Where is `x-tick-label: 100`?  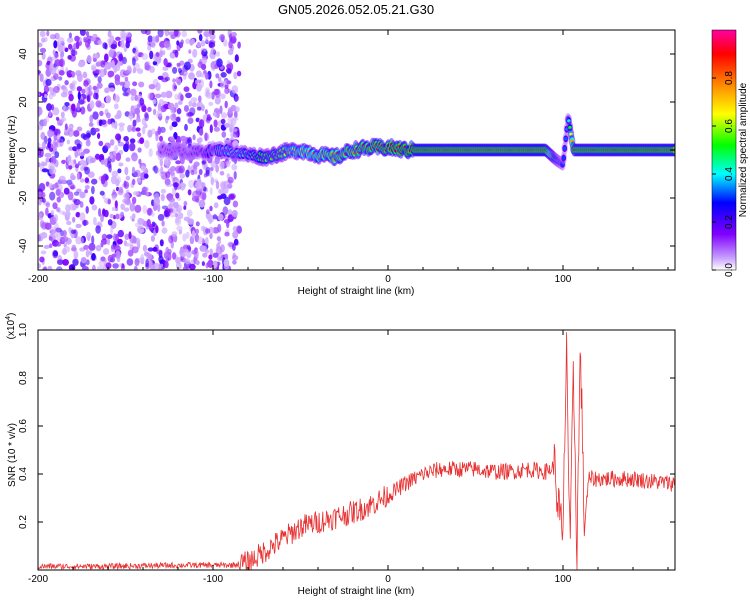
x-tick-label: 100 is located at coordinates (563, 579).